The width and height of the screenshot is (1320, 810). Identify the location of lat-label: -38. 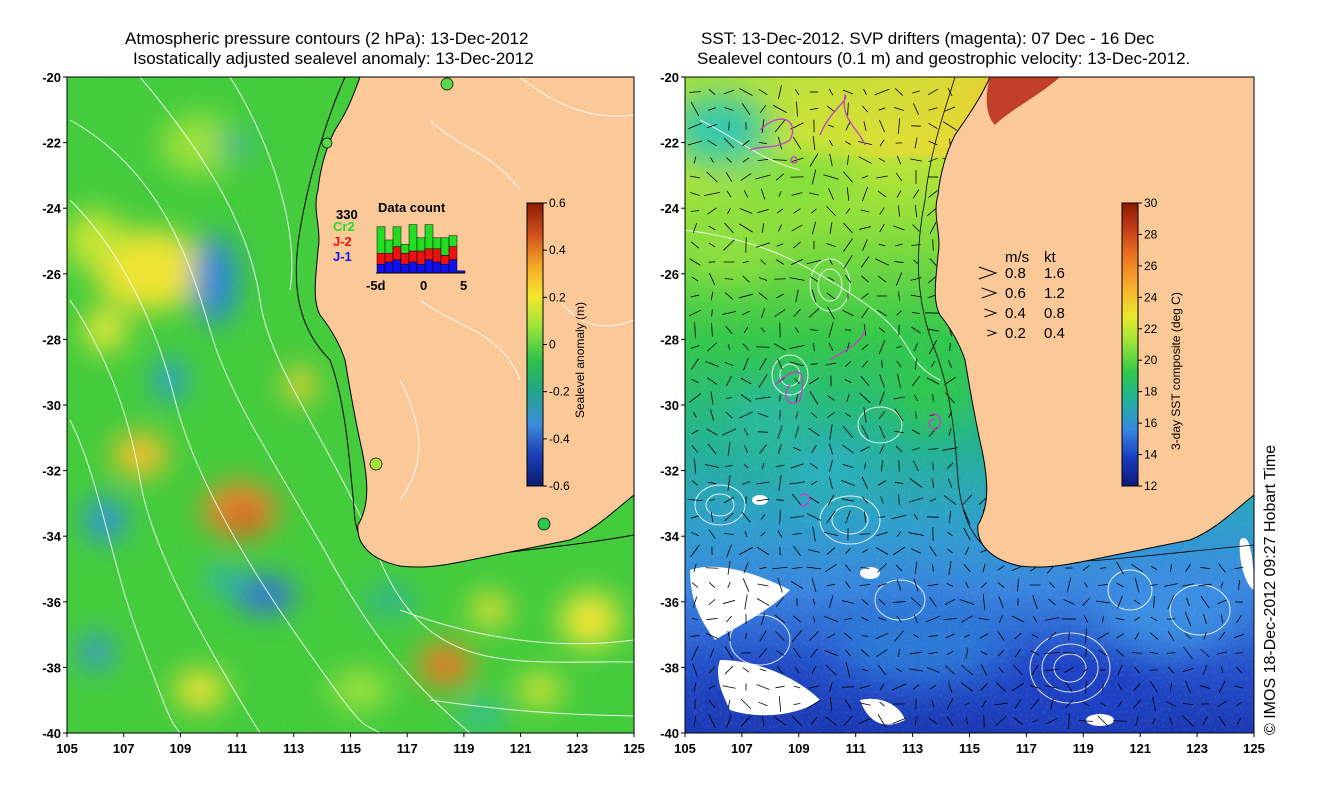
(669, 667).